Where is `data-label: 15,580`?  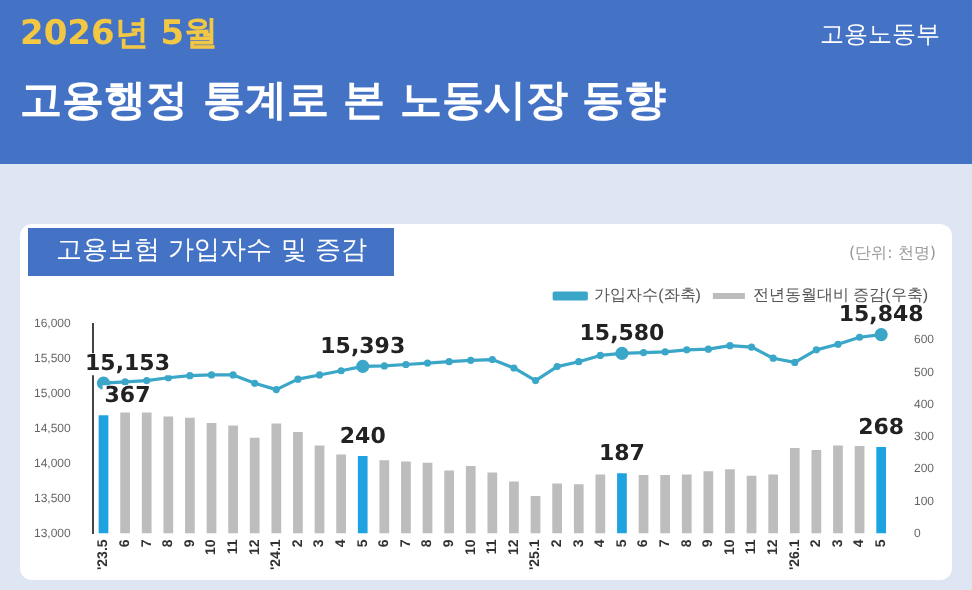 data-label: 15,580 is located at coordinates (622, 333).